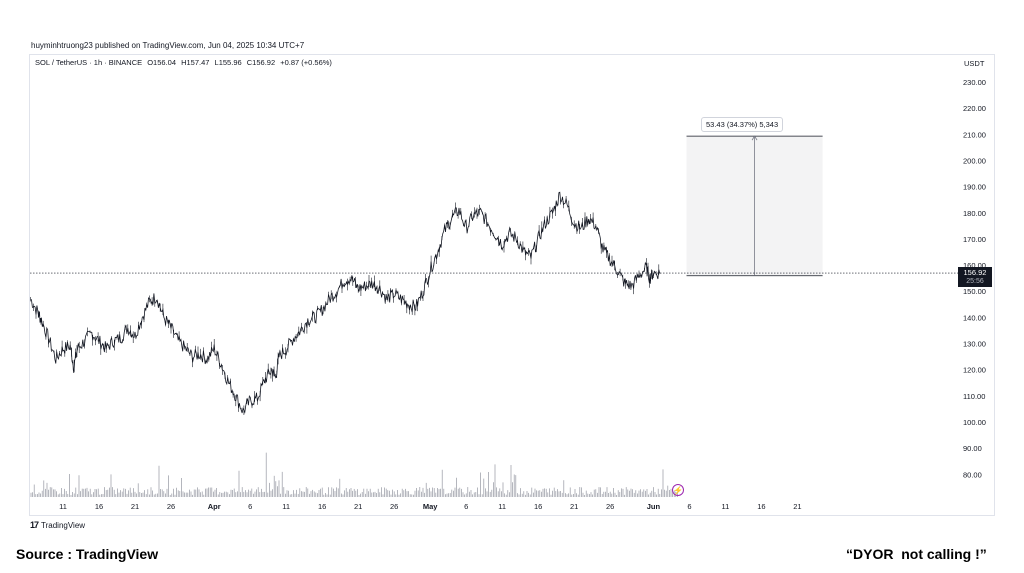  Describe the element at coordinates (742, 124) in the screenshot. I see `measure-label: 53.43 (34.37%) 5,343` at that location.